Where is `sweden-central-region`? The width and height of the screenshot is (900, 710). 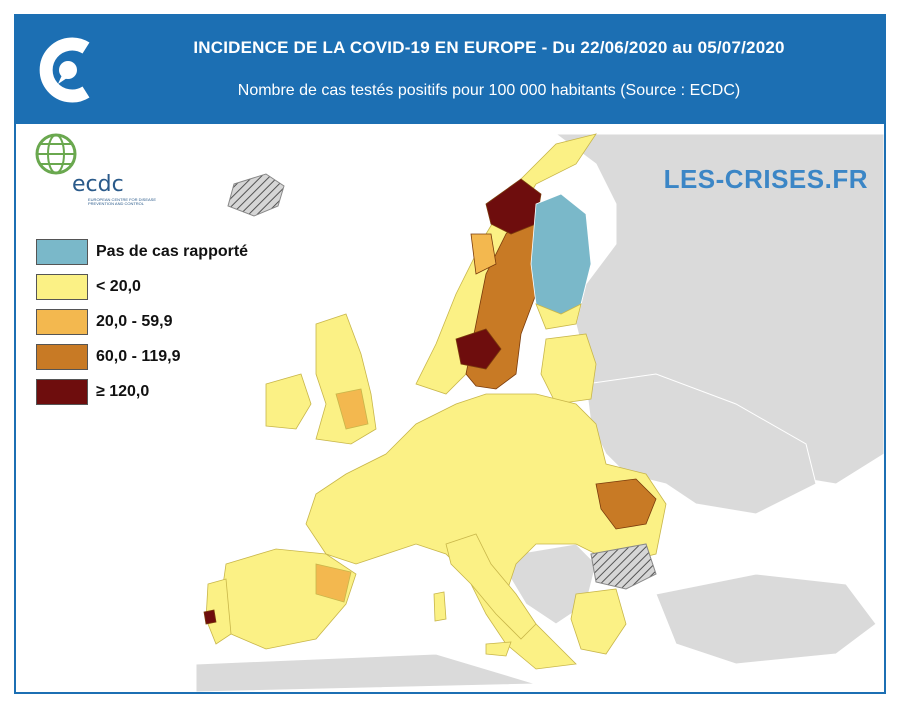
sweden-central-region is located at coordinates (483, 254).